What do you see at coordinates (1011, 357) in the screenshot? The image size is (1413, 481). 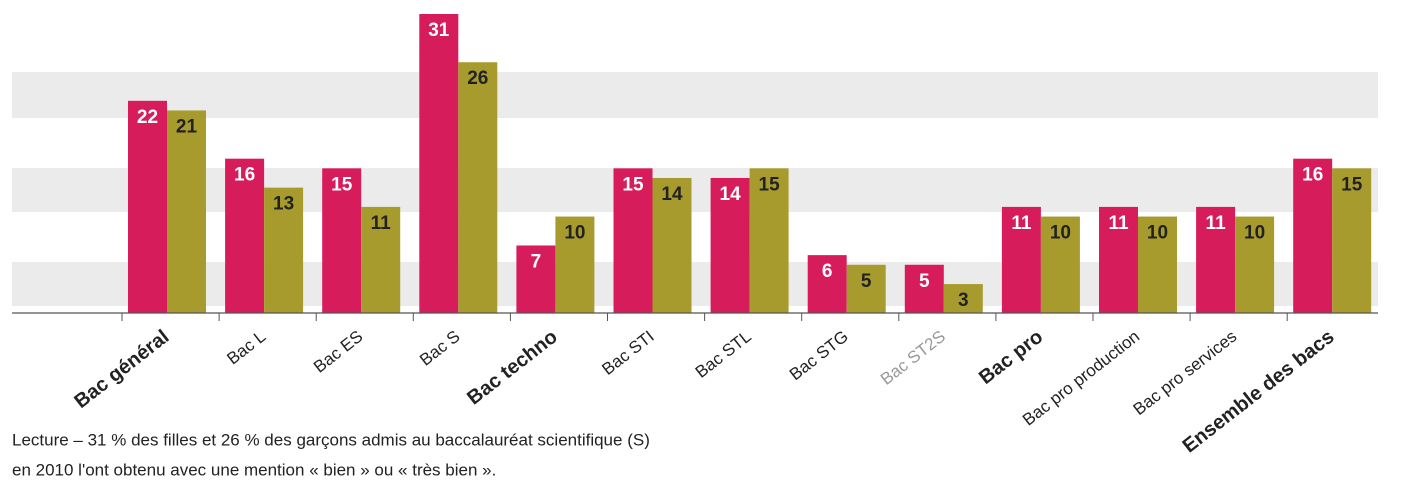 I see `x-tick-label: Bac pro` at bounding box center [1011, 357].